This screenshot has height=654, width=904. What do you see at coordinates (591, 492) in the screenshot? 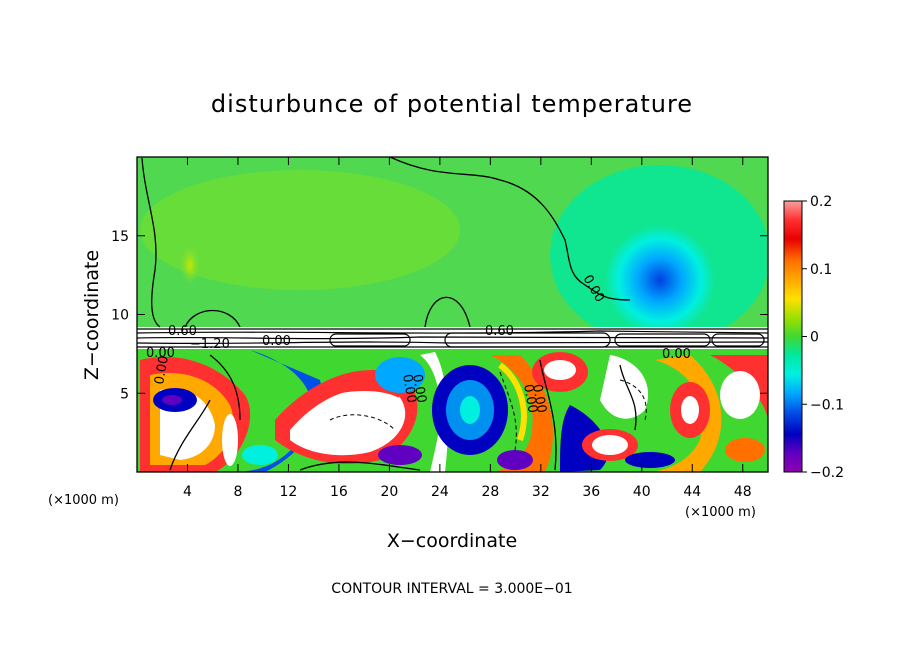
I see `x-tick-label: 36` at bounding box center [591, 492].